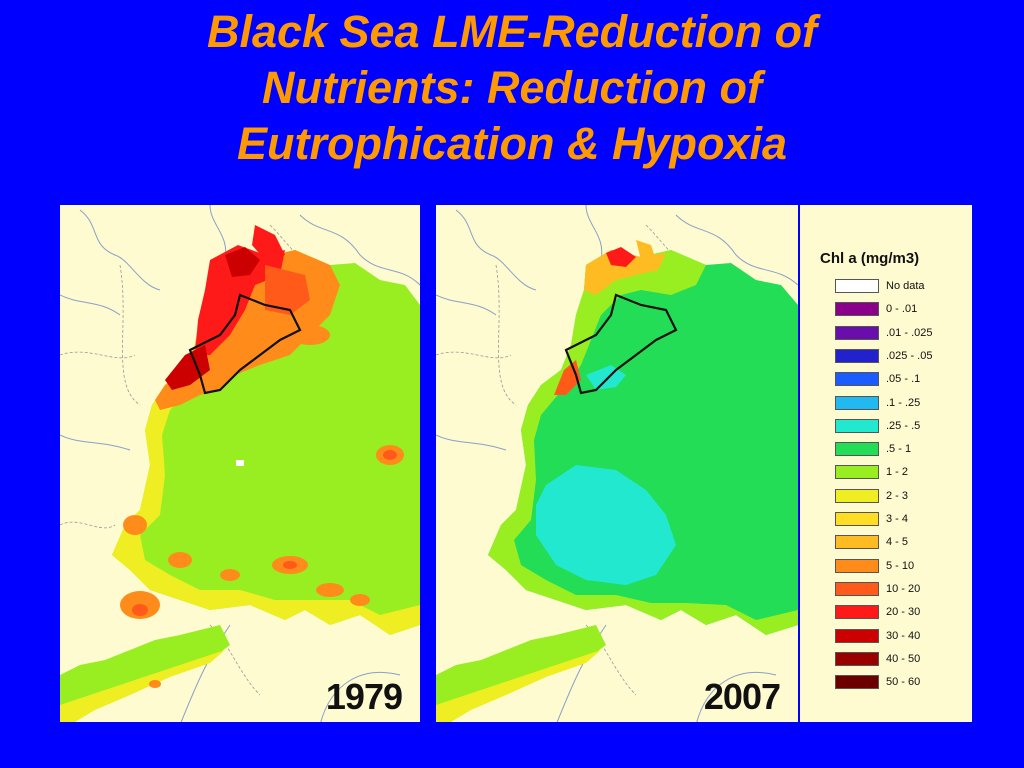 This screenshot has height=768, width=1024. I want to click on title-line-2: Nutrients: Reduction of, so click(512, 87).